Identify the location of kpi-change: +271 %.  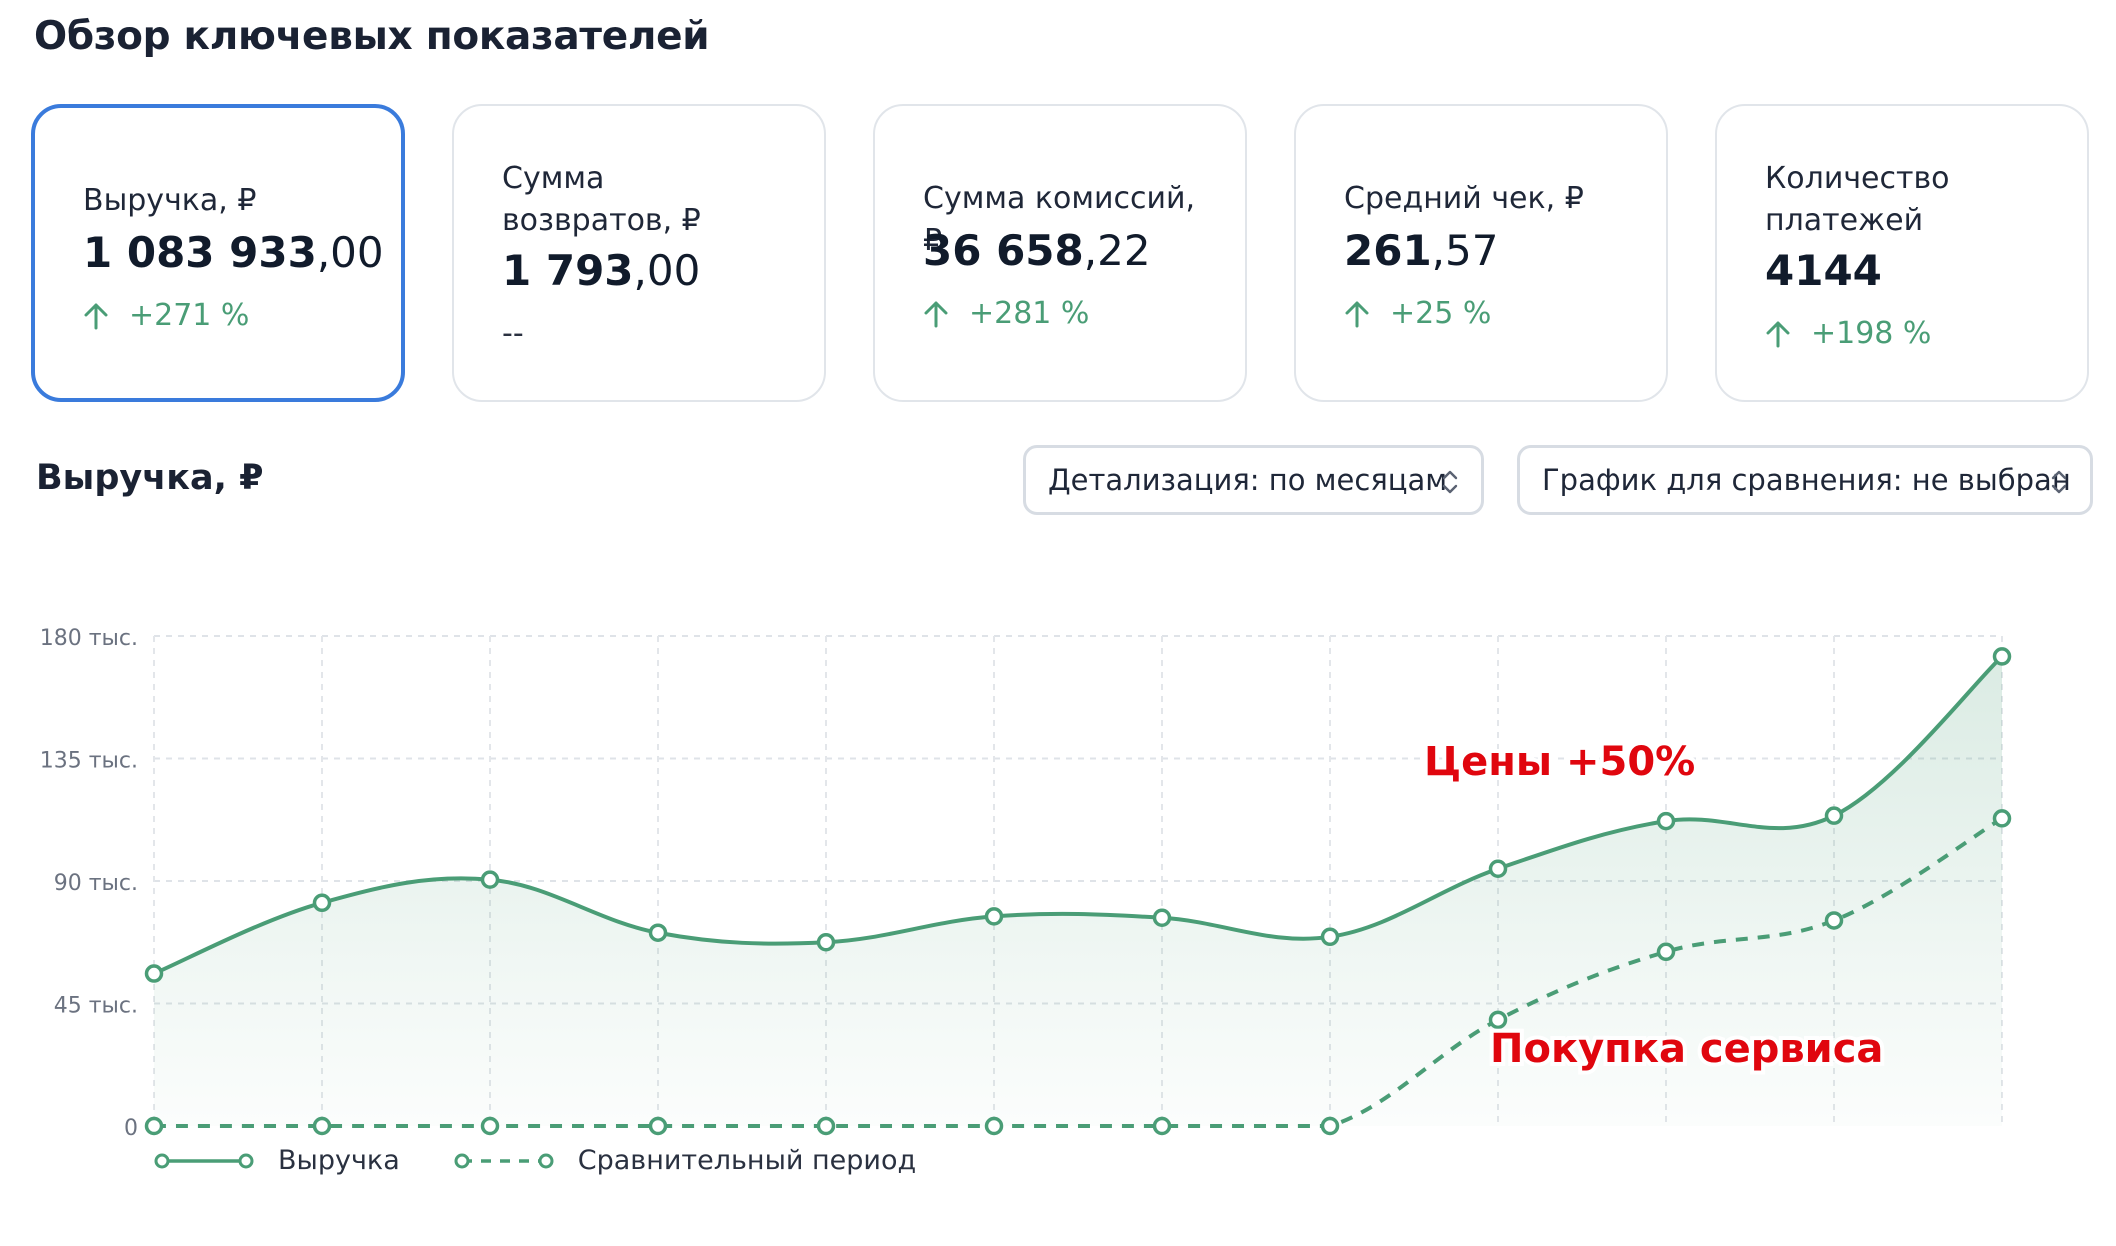
(166, 315).